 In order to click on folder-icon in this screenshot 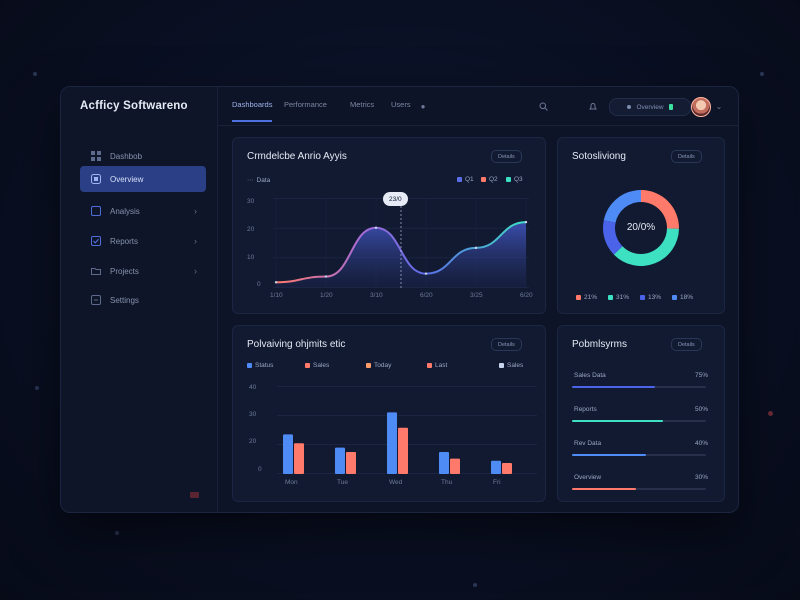, I will do `click(96, 271)`.